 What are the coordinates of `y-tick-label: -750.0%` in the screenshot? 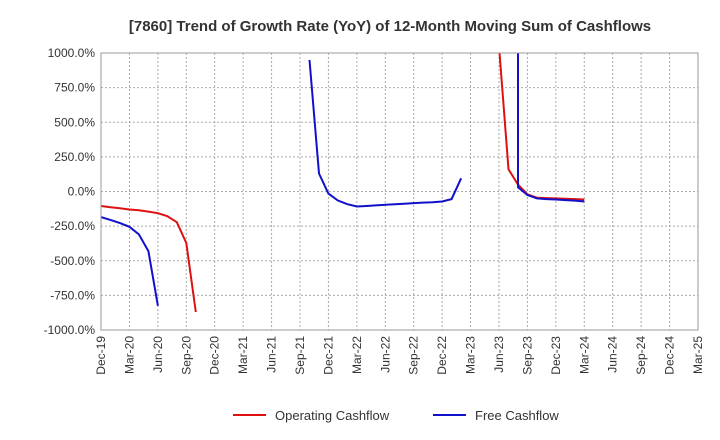 It's located at (72, 295).